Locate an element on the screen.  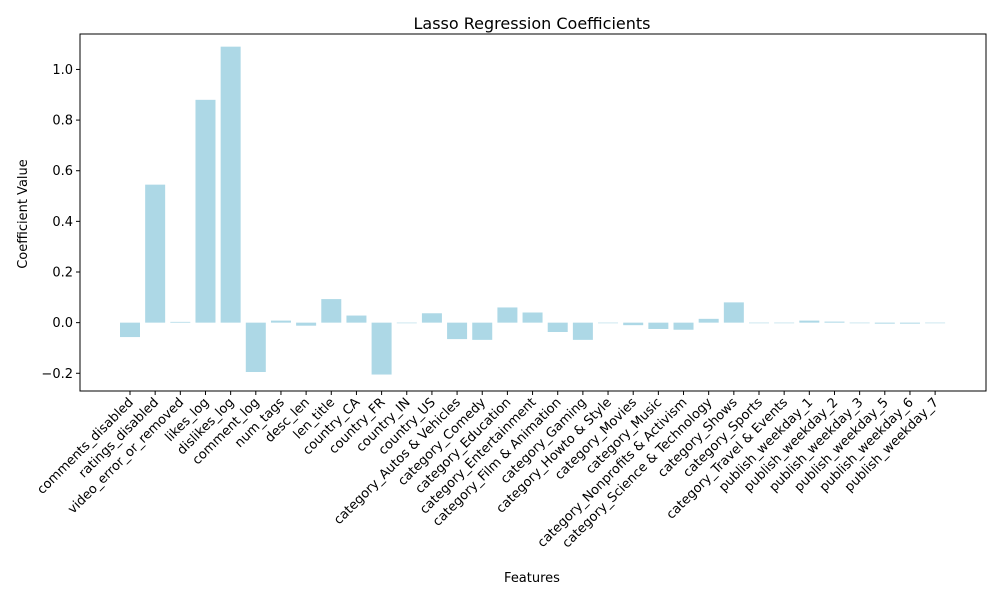
bar-category-film-animation is located at coordinates (557, 327).